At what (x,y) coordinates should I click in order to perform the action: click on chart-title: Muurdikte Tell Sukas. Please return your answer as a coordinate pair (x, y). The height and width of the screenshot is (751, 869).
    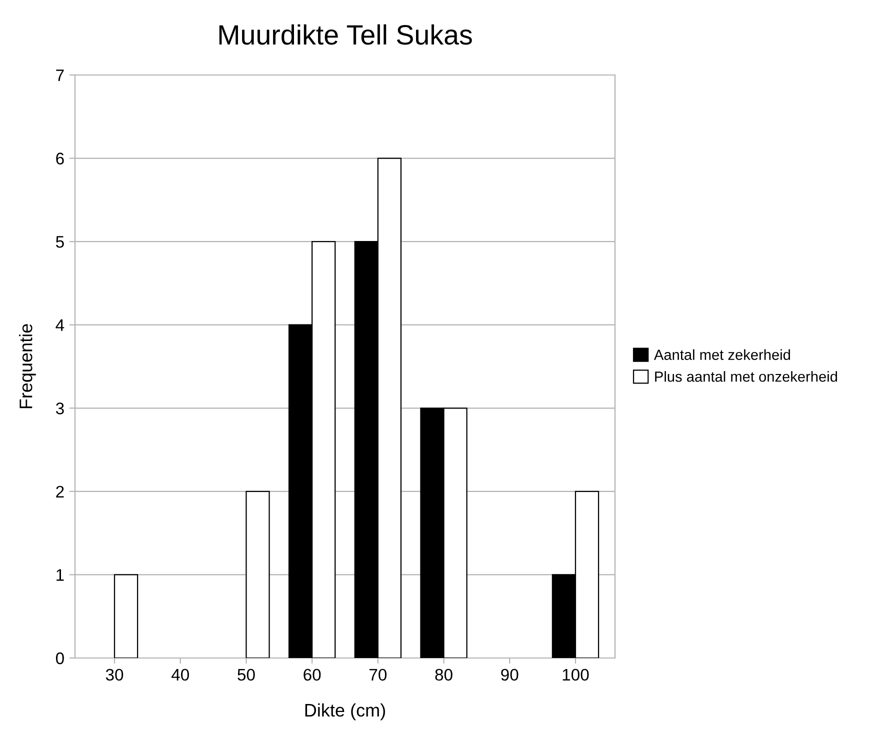
    Looking at the image, I should click on (345, 34).